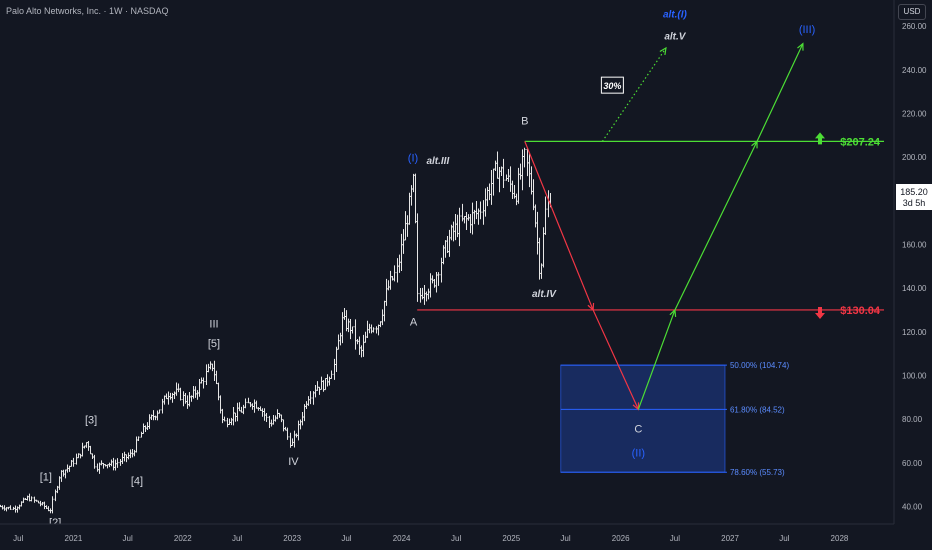  What do you see at coordinates (638, 453) in the screenshot?
I see `wave-label: (II)` at bounding box center [638, 453].